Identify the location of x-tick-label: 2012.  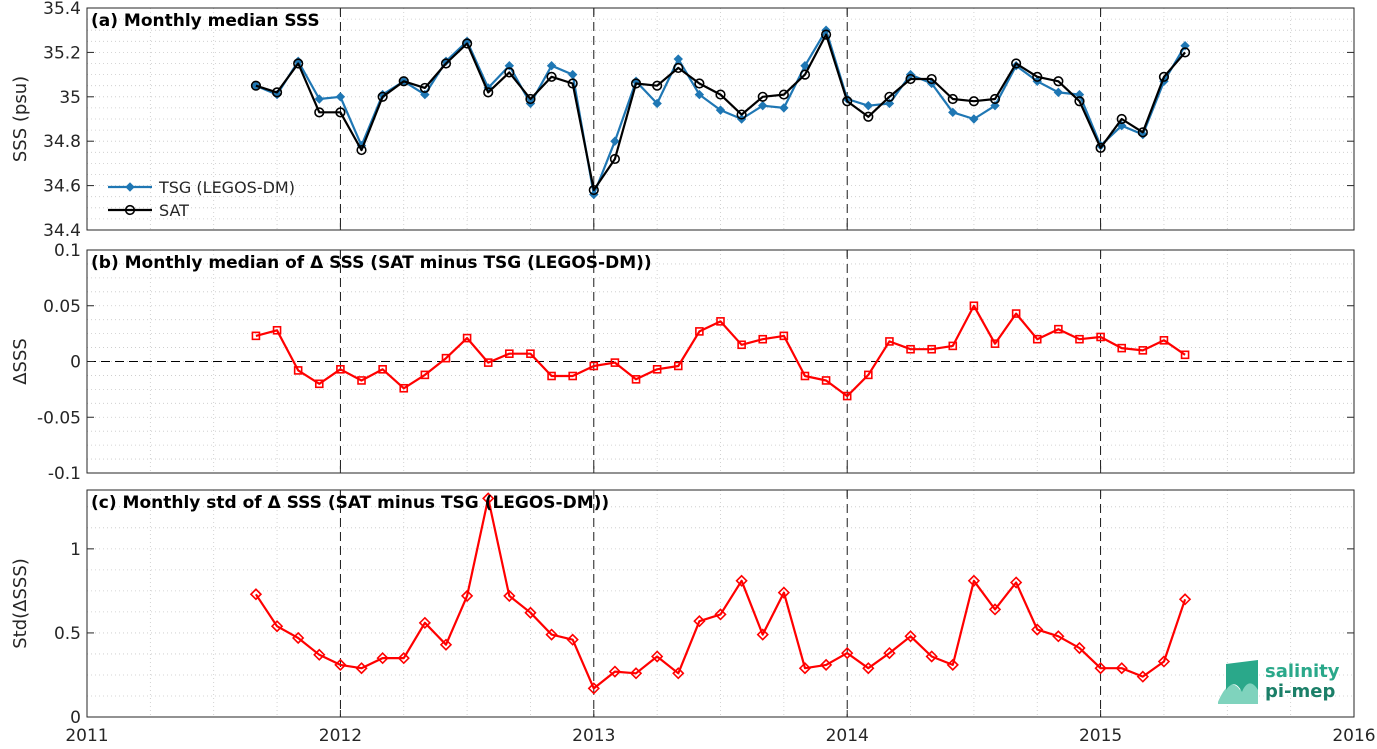
(340, 735).